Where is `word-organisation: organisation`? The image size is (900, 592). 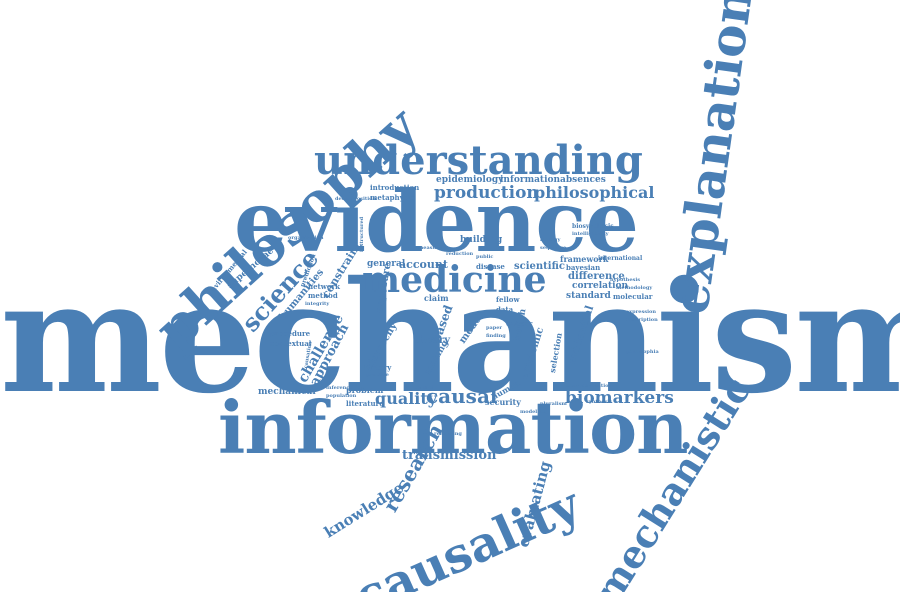
word-organisation: organisation is located at coordinates (306, 238).